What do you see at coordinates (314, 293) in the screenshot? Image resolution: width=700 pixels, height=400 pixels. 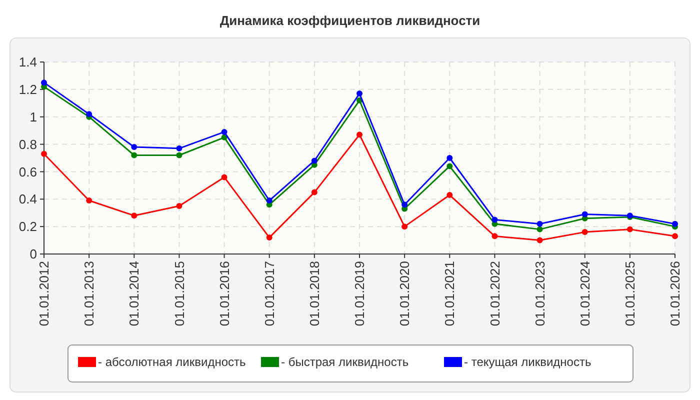 I see `x-tick-label: 01.01.2018` at bounding box center [314, 293].